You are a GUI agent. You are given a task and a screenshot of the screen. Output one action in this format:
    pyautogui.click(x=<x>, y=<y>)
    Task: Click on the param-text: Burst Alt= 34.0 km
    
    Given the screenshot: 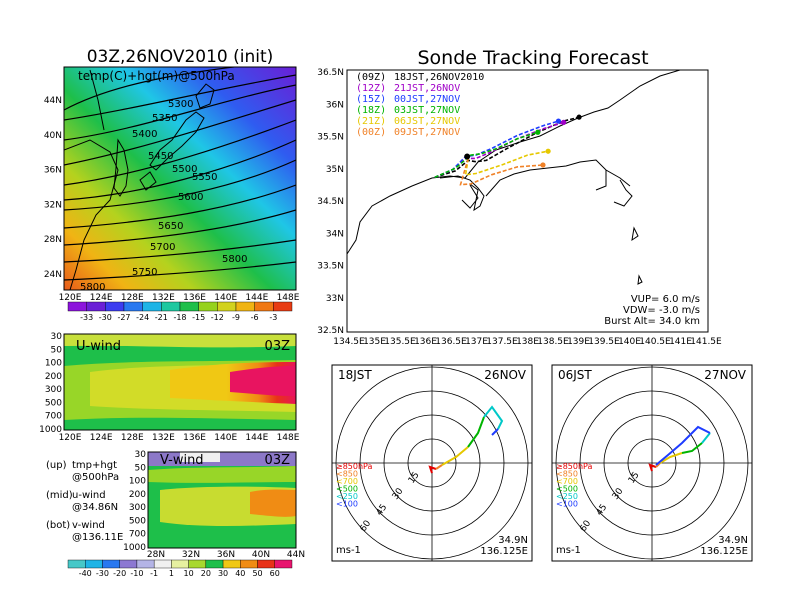 What is the action you would take?
    pyautogui.click(x=652, y=321)
    